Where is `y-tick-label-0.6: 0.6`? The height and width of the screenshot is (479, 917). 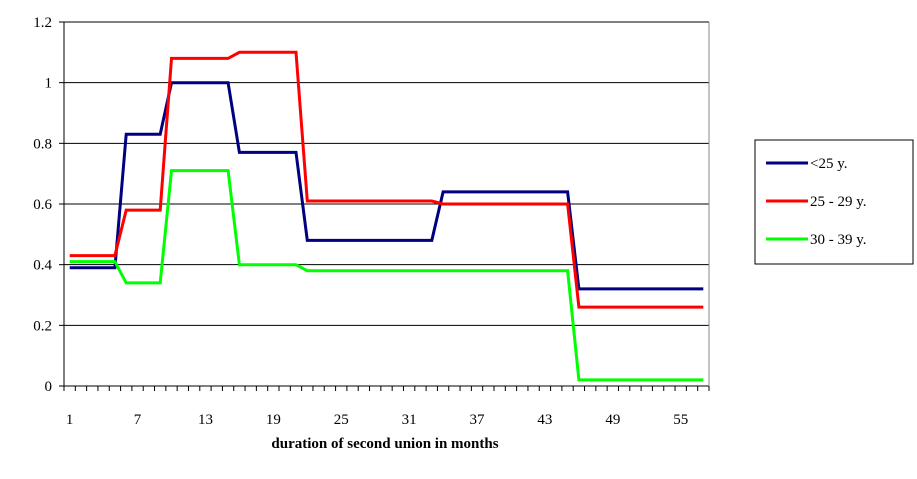 y-tick-label-0.6: 0.6 is located at coordinates (42, 205).